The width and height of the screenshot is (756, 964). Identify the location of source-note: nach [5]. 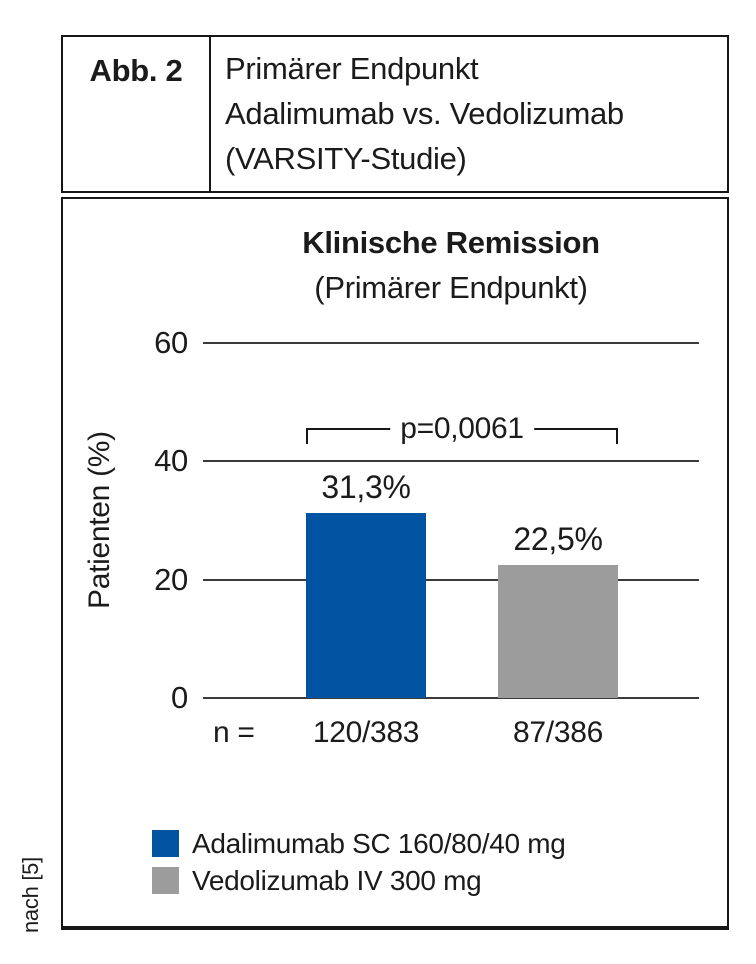
(30, 895).